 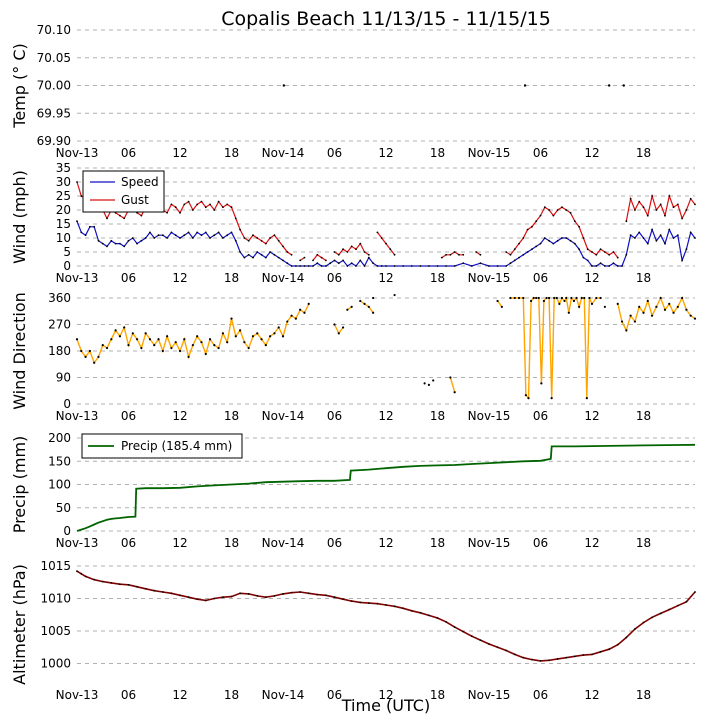 What do you see at coordinates (540, 695) in the screenshot?
I see `x-tick-label: 06` at bounding box center [540, 695].